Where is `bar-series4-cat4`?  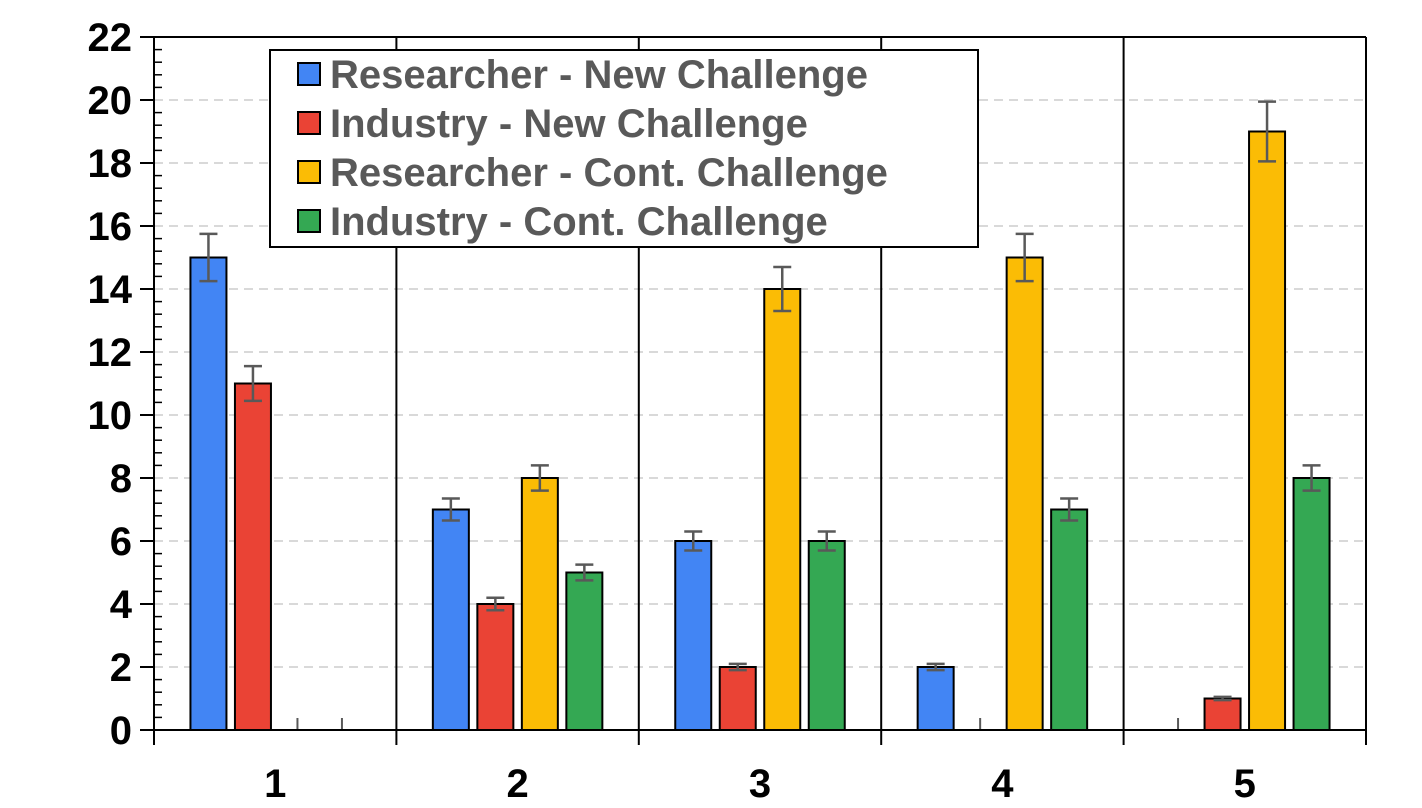 bar-series4-cat4 is located at coordinates (1069, 619).